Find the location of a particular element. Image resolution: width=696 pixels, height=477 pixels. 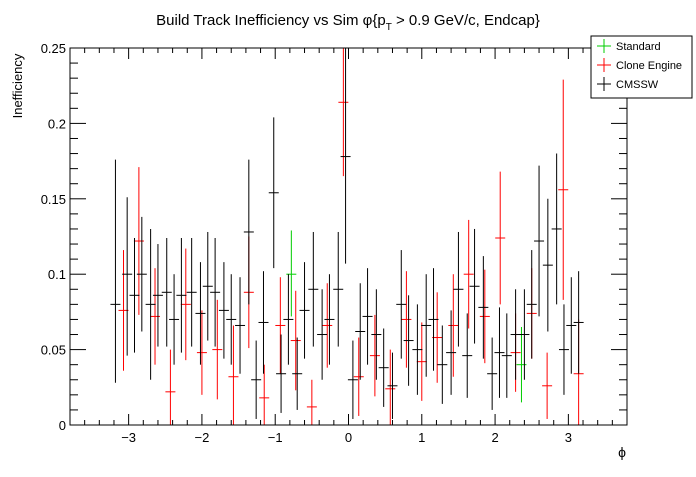

y-axis-label: Inefficiency is located at coordinates (17, 85).